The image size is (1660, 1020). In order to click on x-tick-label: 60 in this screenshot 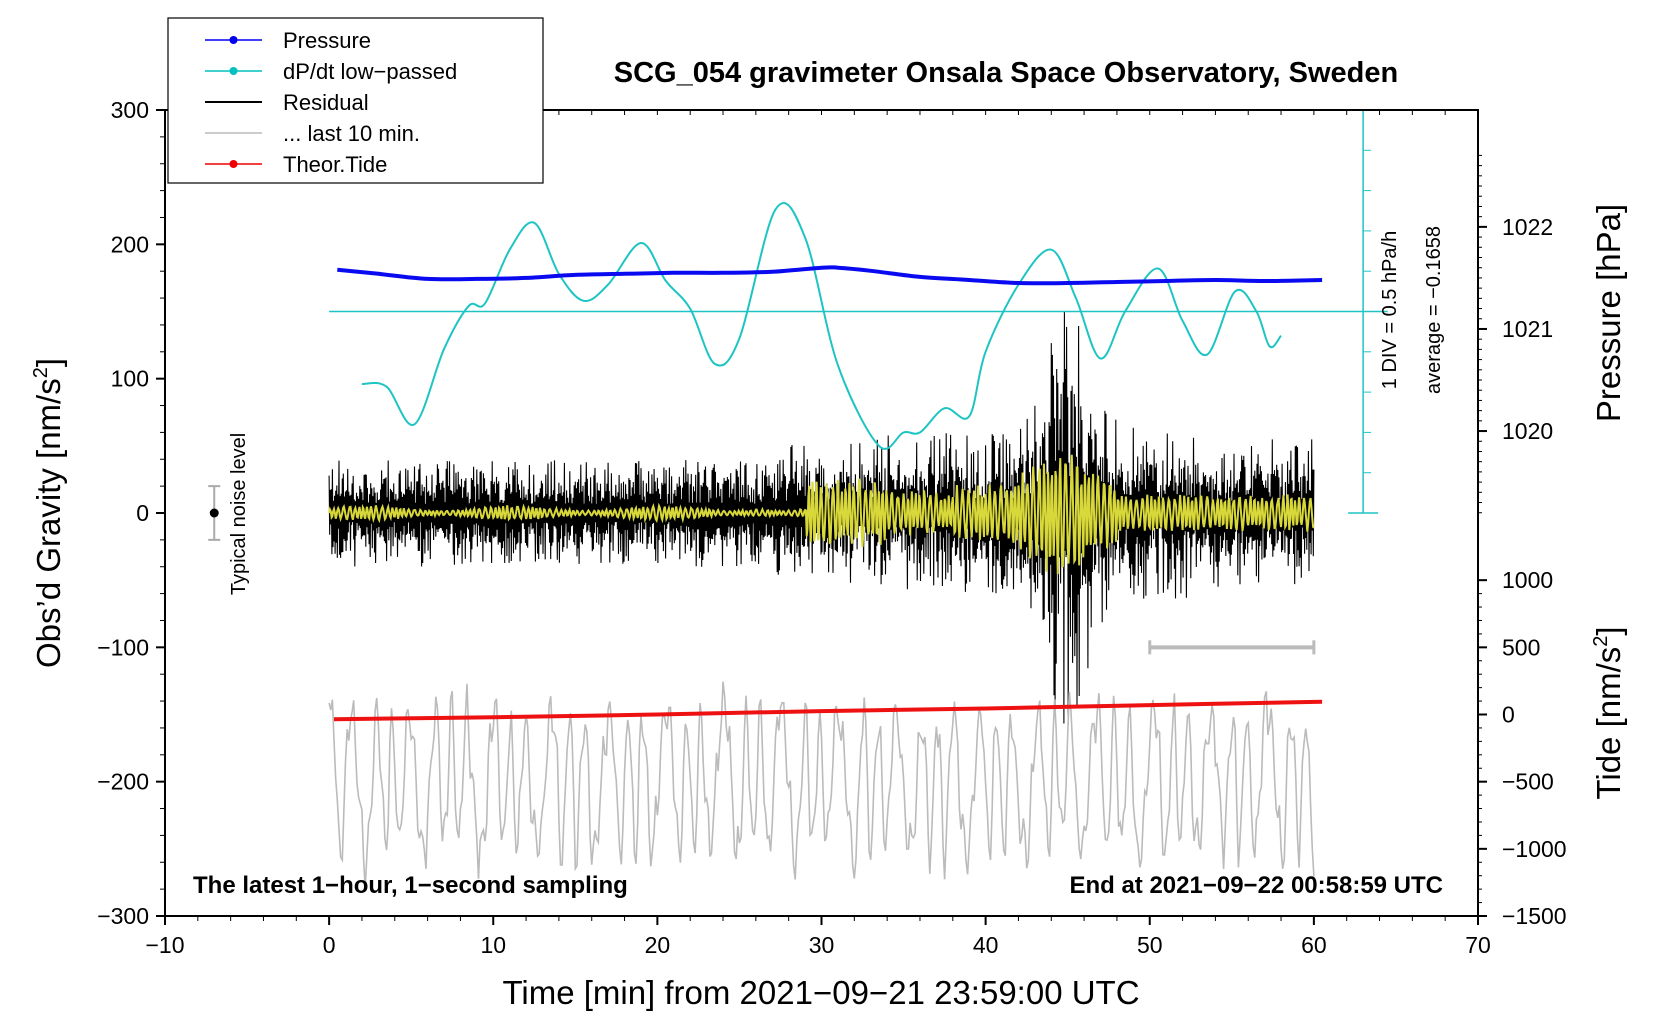, I will do `click(1314, 945)`.